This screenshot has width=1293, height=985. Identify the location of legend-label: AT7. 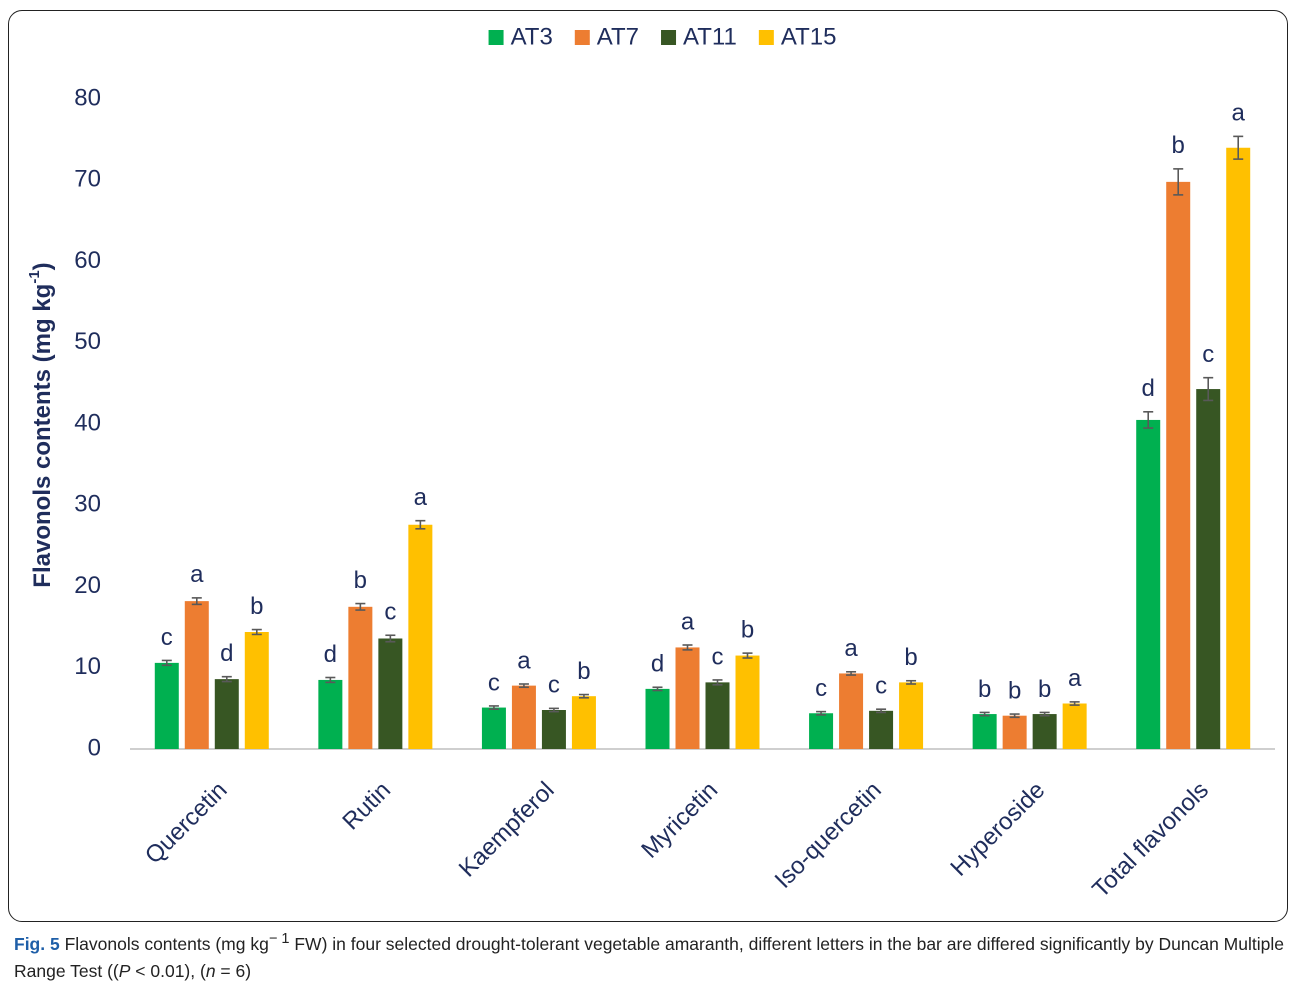
(618, 36).